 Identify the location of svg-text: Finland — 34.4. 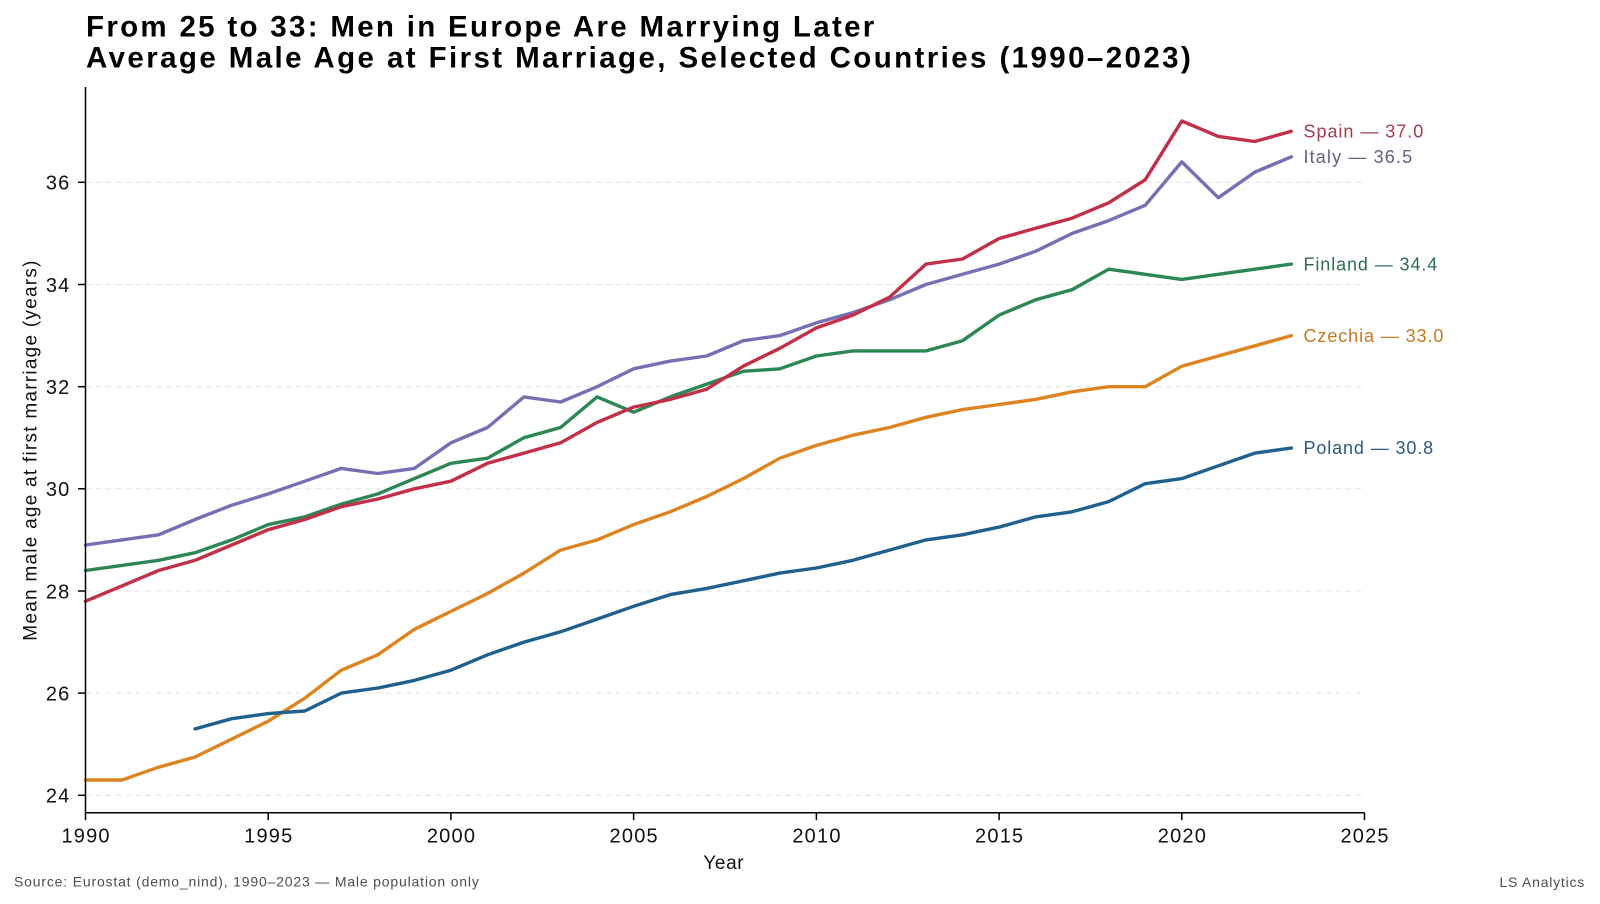
(1371, 264).